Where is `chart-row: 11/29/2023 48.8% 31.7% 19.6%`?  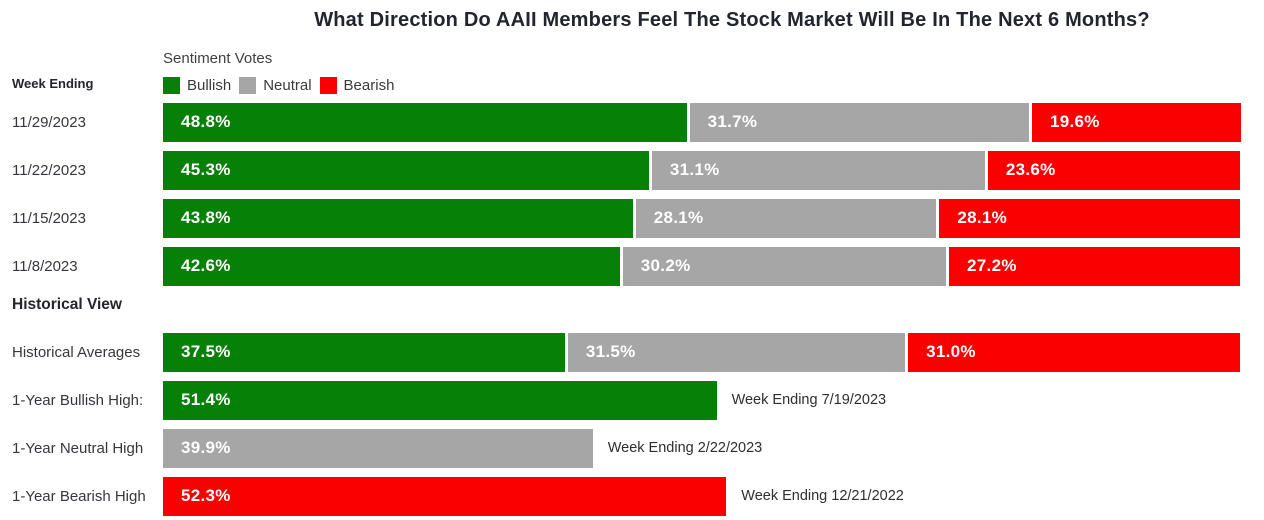 chart-row: 11/29/2023 48.8% 31.7% 19.6% is located at coordinates (621, 122).